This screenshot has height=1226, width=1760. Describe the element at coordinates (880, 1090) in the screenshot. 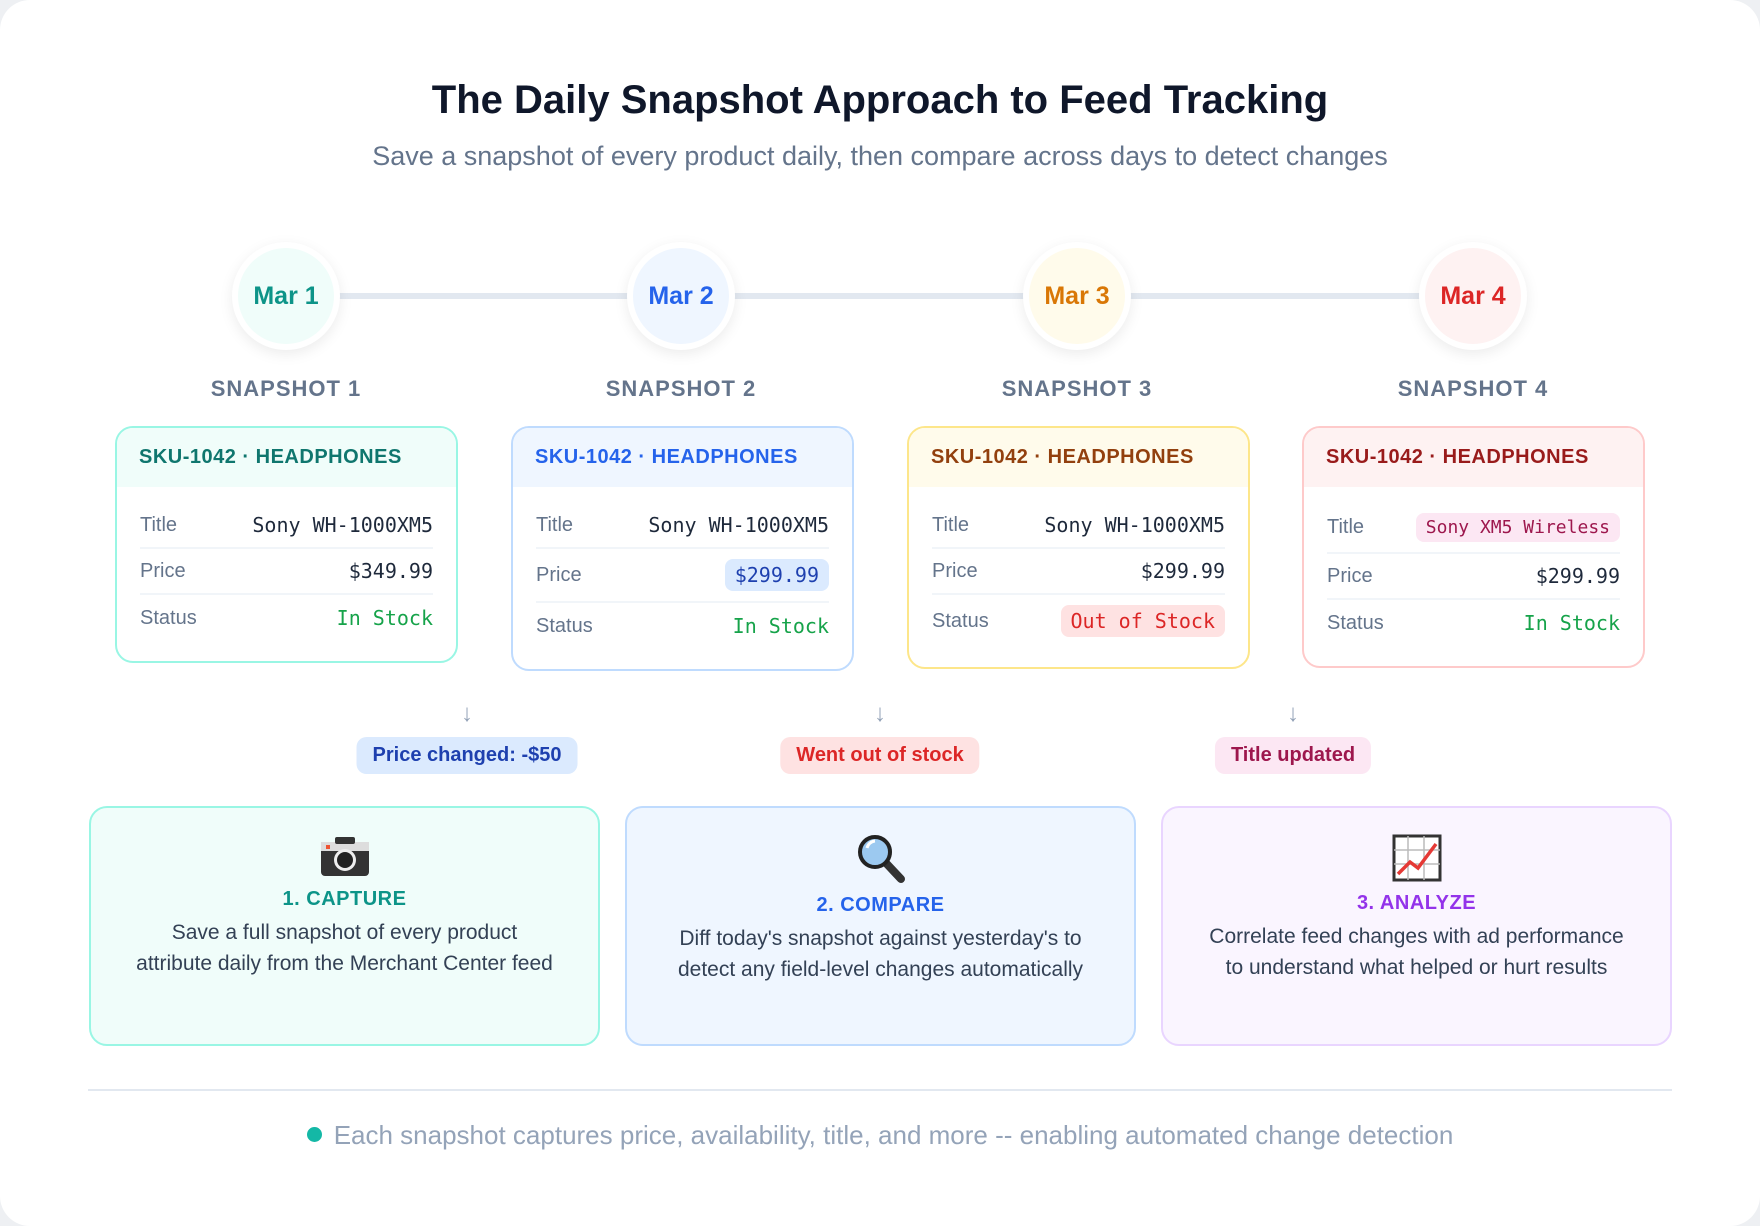

I see `divider` at that location.